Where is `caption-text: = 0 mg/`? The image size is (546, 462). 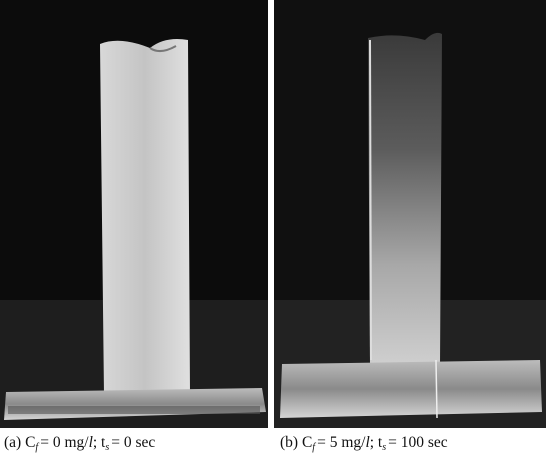
caption-text: = 0 mg/ is located at coordinates (64, 442).